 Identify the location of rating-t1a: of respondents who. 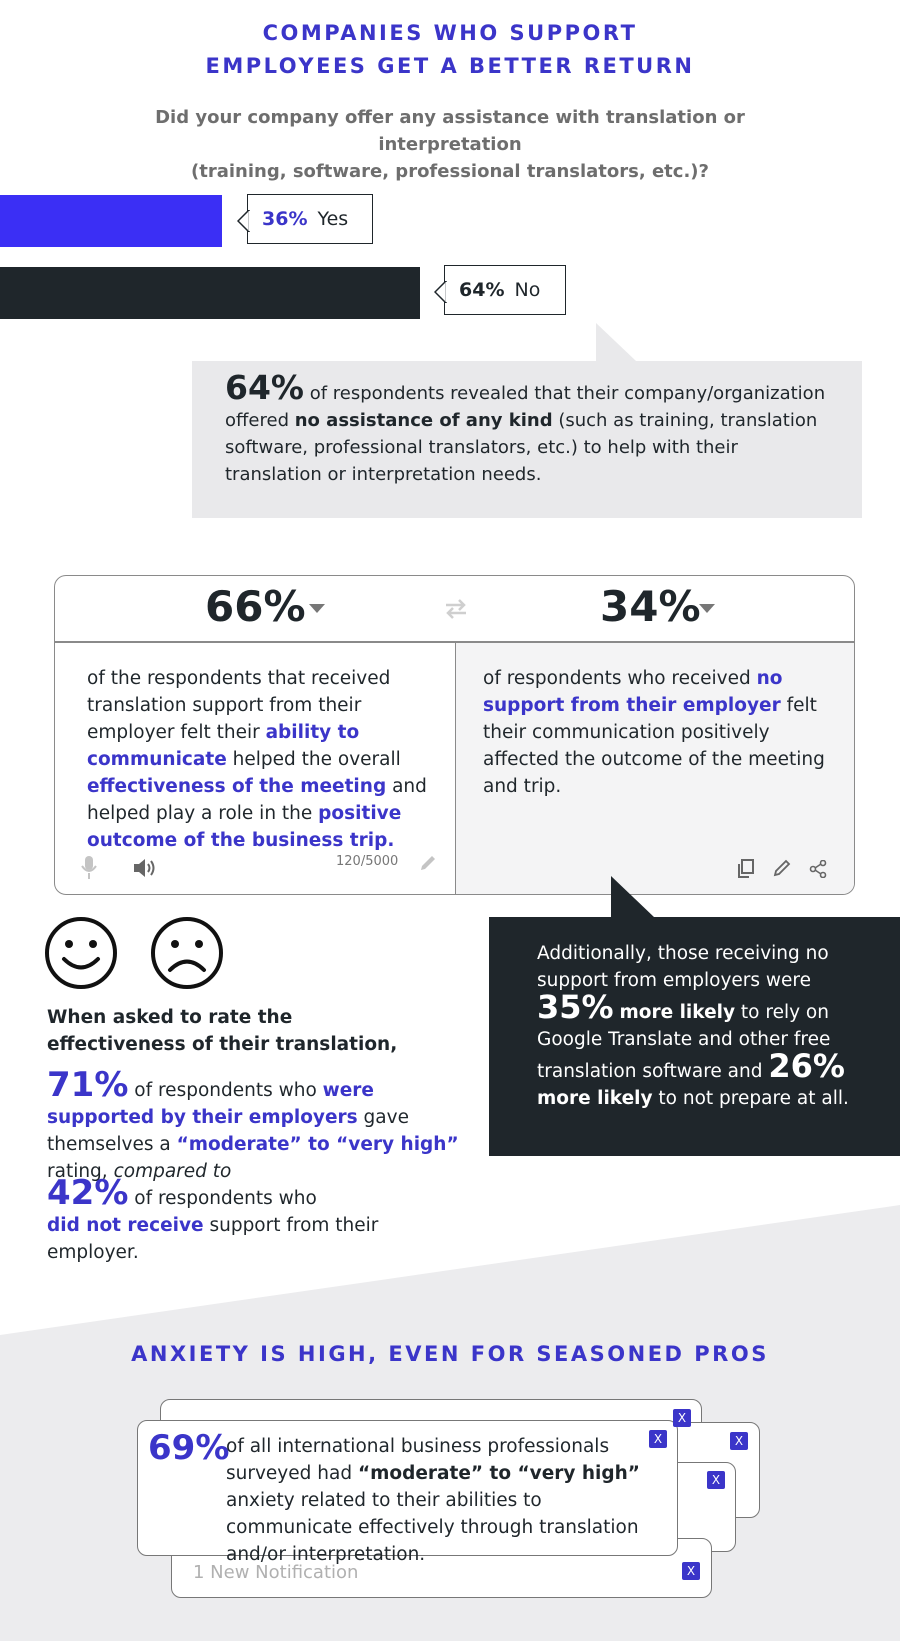
(225, 1090).